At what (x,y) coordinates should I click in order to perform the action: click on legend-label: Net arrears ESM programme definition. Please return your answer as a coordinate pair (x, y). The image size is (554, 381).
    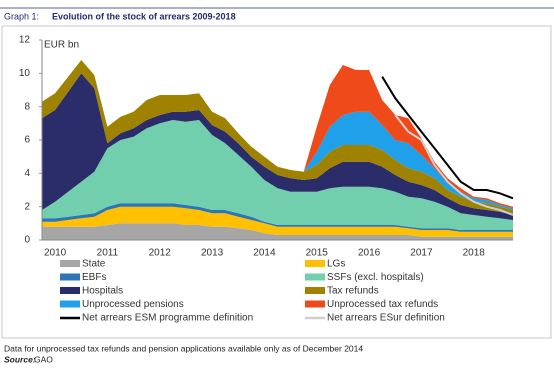
    Looking at the image, I should click on (167, 318).